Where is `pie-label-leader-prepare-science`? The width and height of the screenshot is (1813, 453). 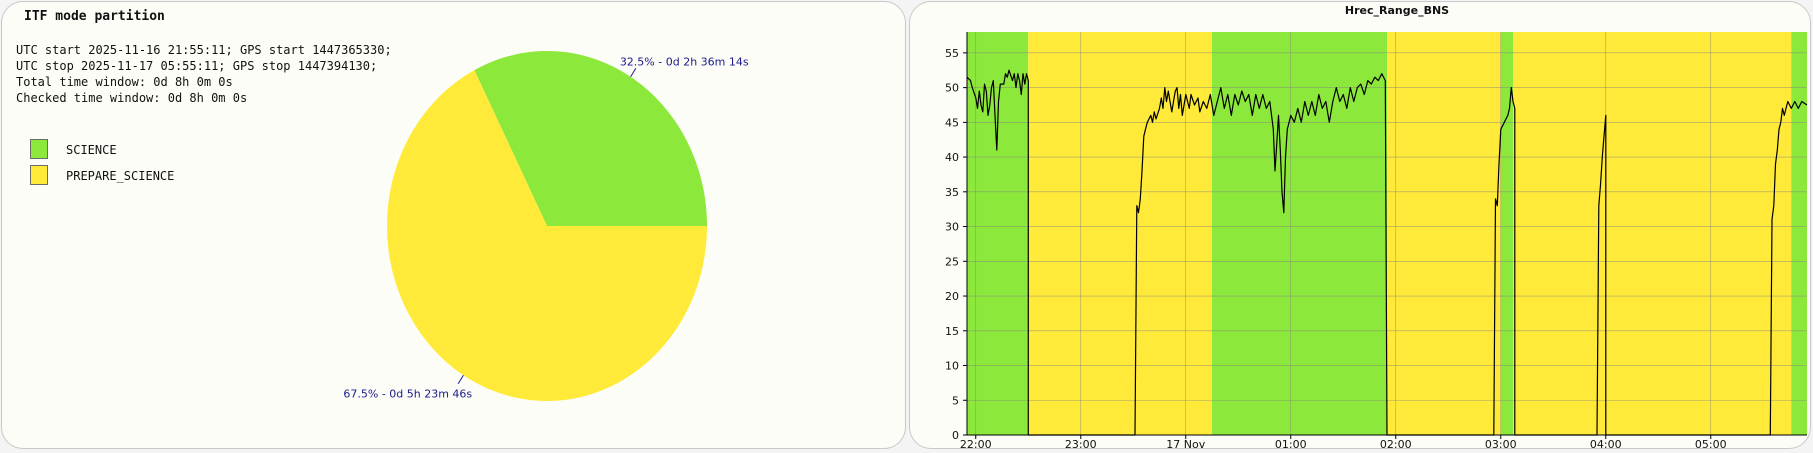
pie-label-leader-prepare-science is located at coordinates (460, 379).